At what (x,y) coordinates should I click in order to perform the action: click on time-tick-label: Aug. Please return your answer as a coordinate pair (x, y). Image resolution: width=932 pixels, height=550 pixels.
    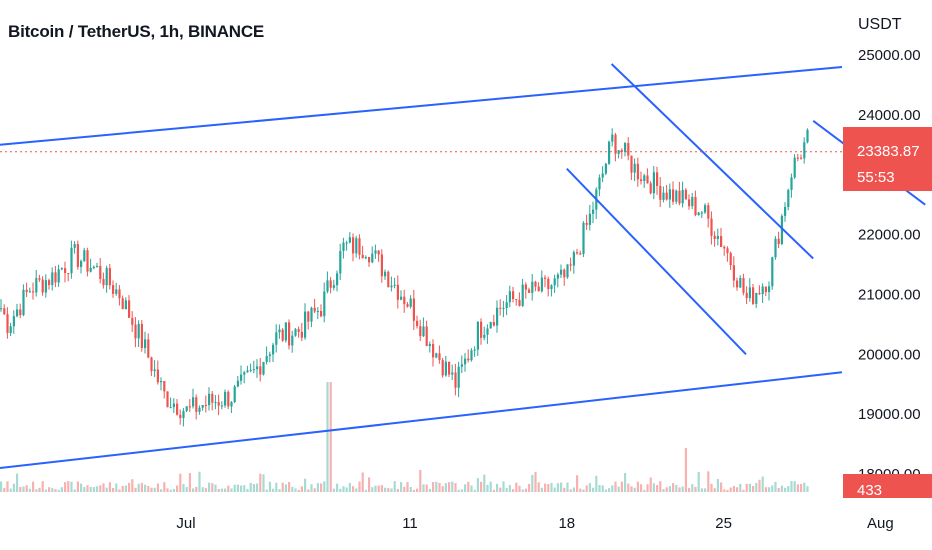
    Looking at the image, I should click on (880, 523).